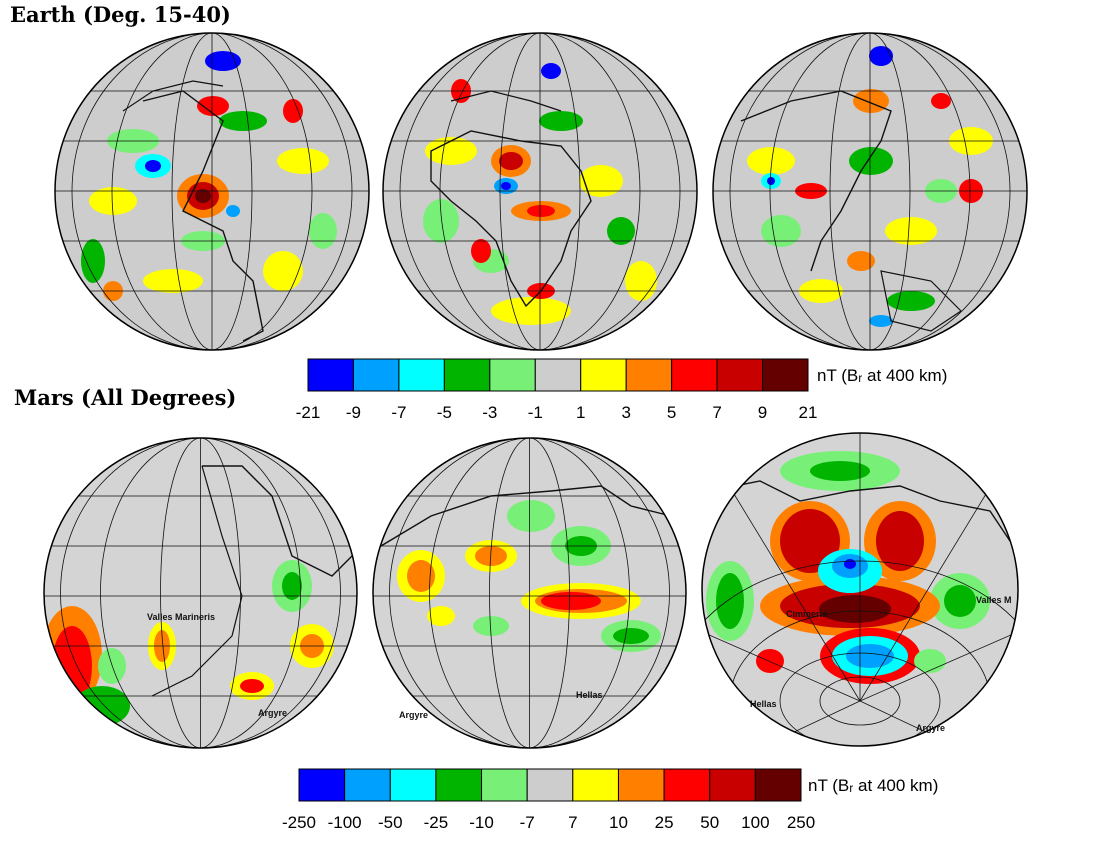 The height and width of the screenshot is (851, 1101). I want to click on mars-colorbar, so click(550, 785).